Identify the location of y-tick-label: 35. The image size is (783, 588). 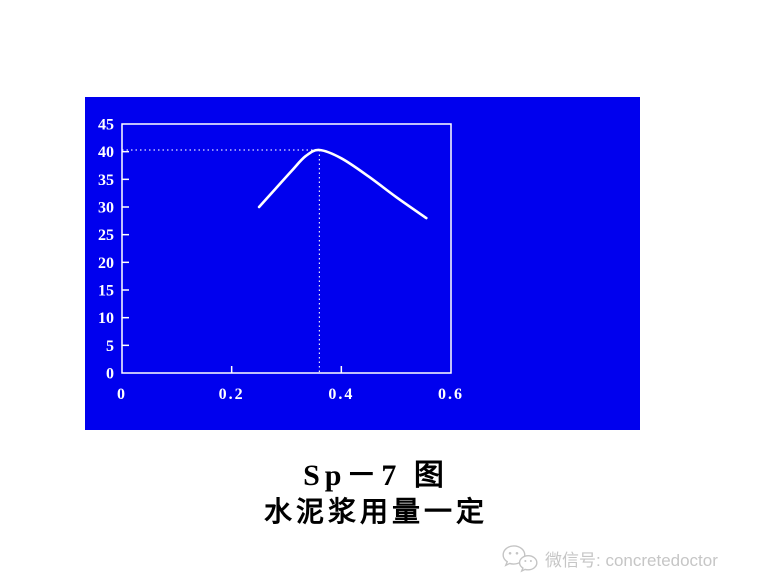
(106, 180).